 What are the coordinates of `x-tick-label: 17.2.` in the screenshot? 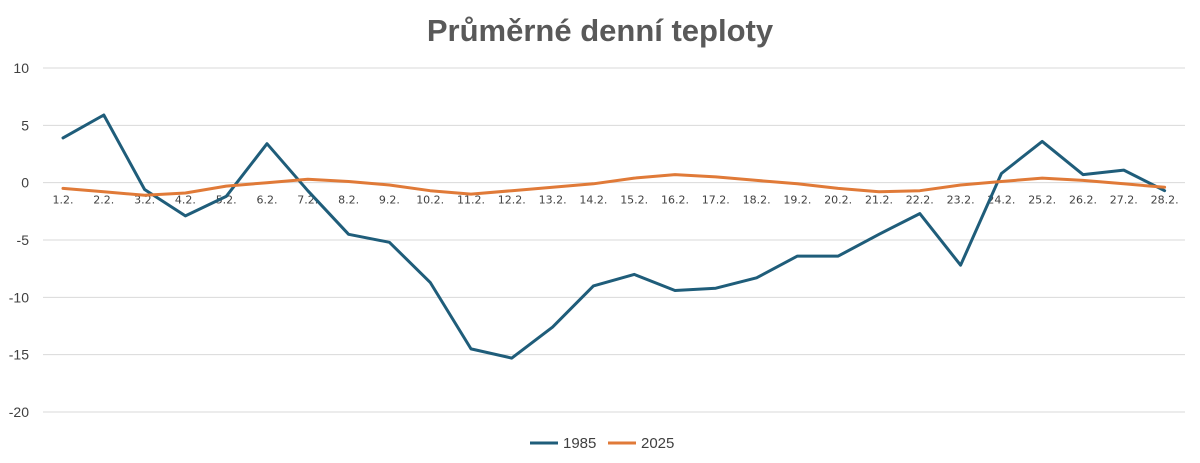 It's located at (716, 200).